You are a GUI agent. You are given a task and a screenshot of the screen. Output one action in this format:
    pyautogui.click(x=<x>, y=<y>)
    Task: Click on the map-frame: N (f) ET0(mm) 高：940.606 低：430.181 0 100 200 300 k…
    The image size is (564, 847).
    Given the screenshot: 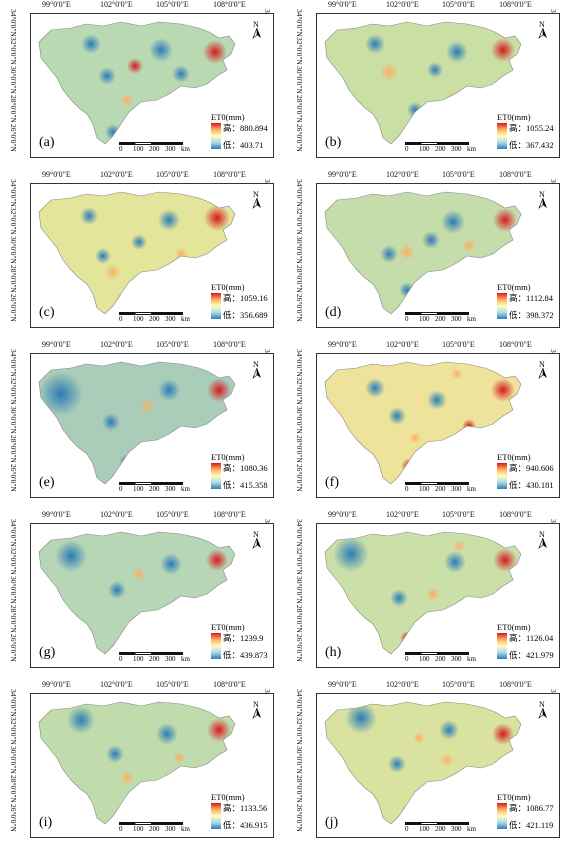 What is the action you would take?
    pyautogui.click(x=438, y=425)
    